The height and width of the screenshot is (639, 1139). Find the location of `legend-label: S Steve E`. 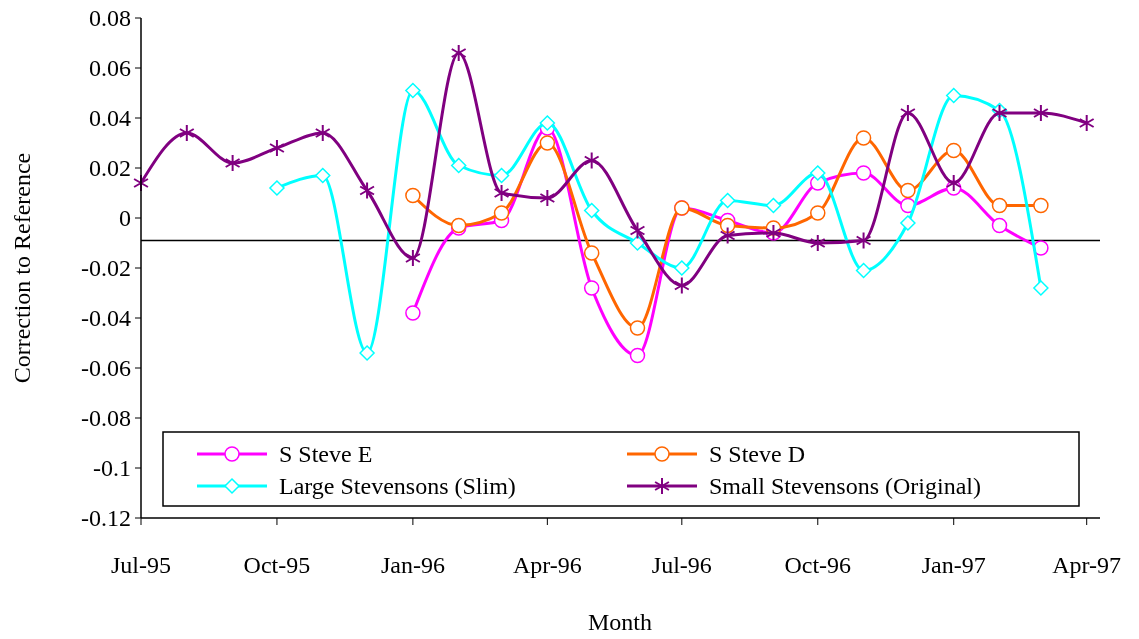

legend-label: S Steve E is located at coordinates (326, 454).